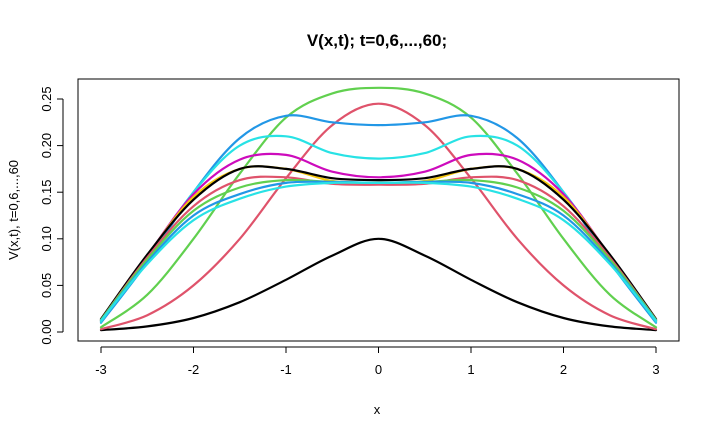 The width and height of the screenshot is (719, 439). I want to click on y-tick-label: 0.05, so click(46, 285).